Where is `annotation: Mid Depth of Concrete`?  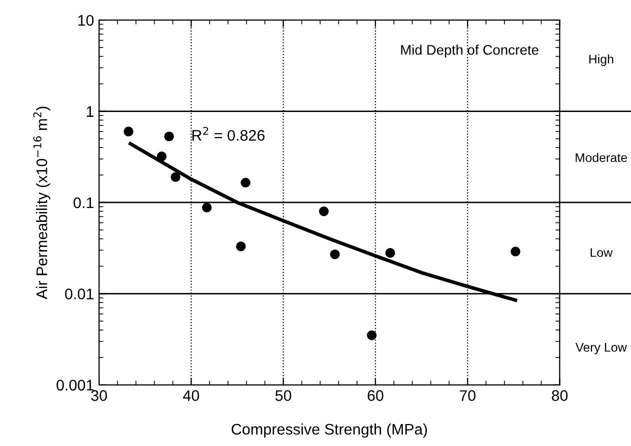 annotation: Mid Depth of Concrete is located at coordinates (469, 51).